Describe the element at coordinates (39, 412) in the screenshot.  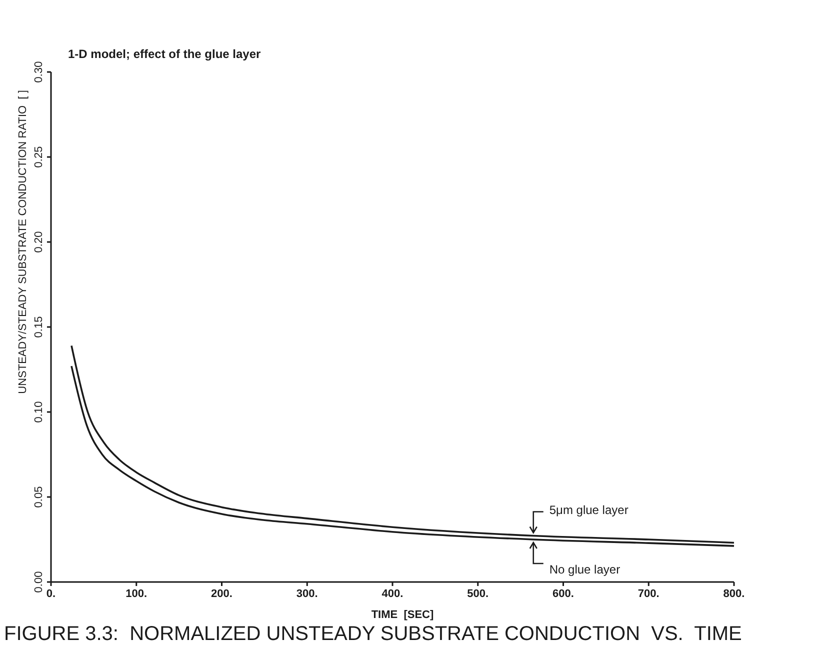
I see `y-tick-label: 0.10` at that location.